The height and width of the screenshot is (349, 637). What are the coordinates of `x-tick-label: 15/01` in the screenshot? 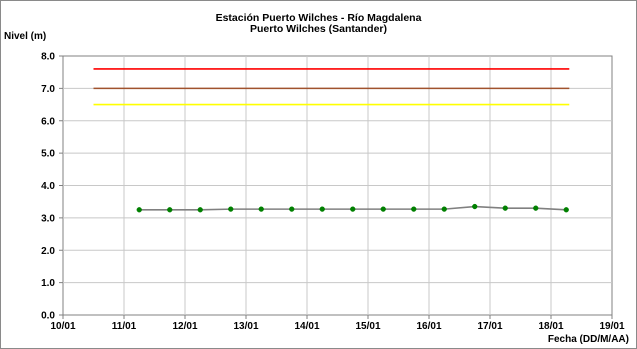 It's located at (367, 326).